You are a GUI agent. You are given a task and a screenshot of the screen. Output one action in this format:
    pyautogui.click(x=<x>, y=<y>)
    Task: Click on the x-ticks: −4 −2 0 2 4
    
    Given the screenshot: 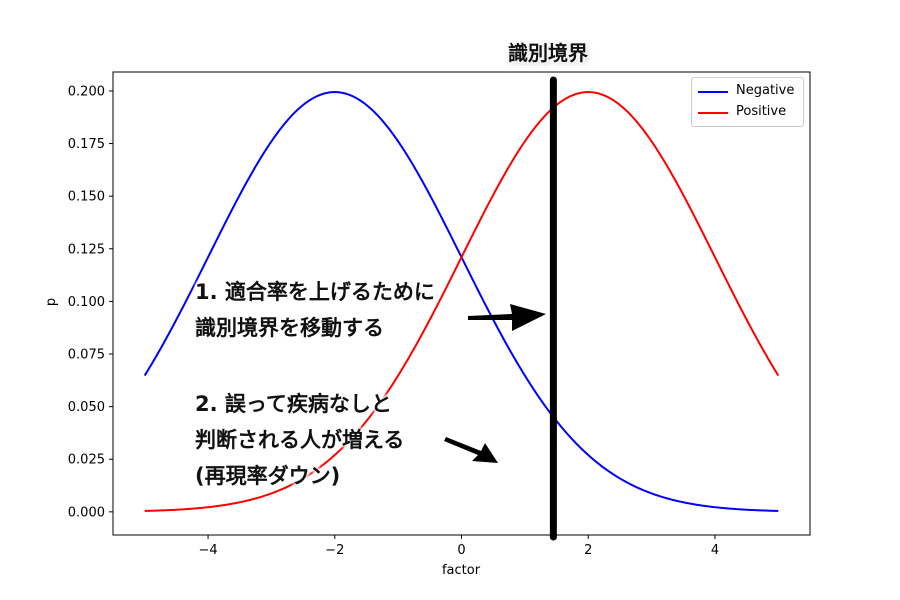 What is the action you would take?
    pyautogui.click(x=458, y=546)
    